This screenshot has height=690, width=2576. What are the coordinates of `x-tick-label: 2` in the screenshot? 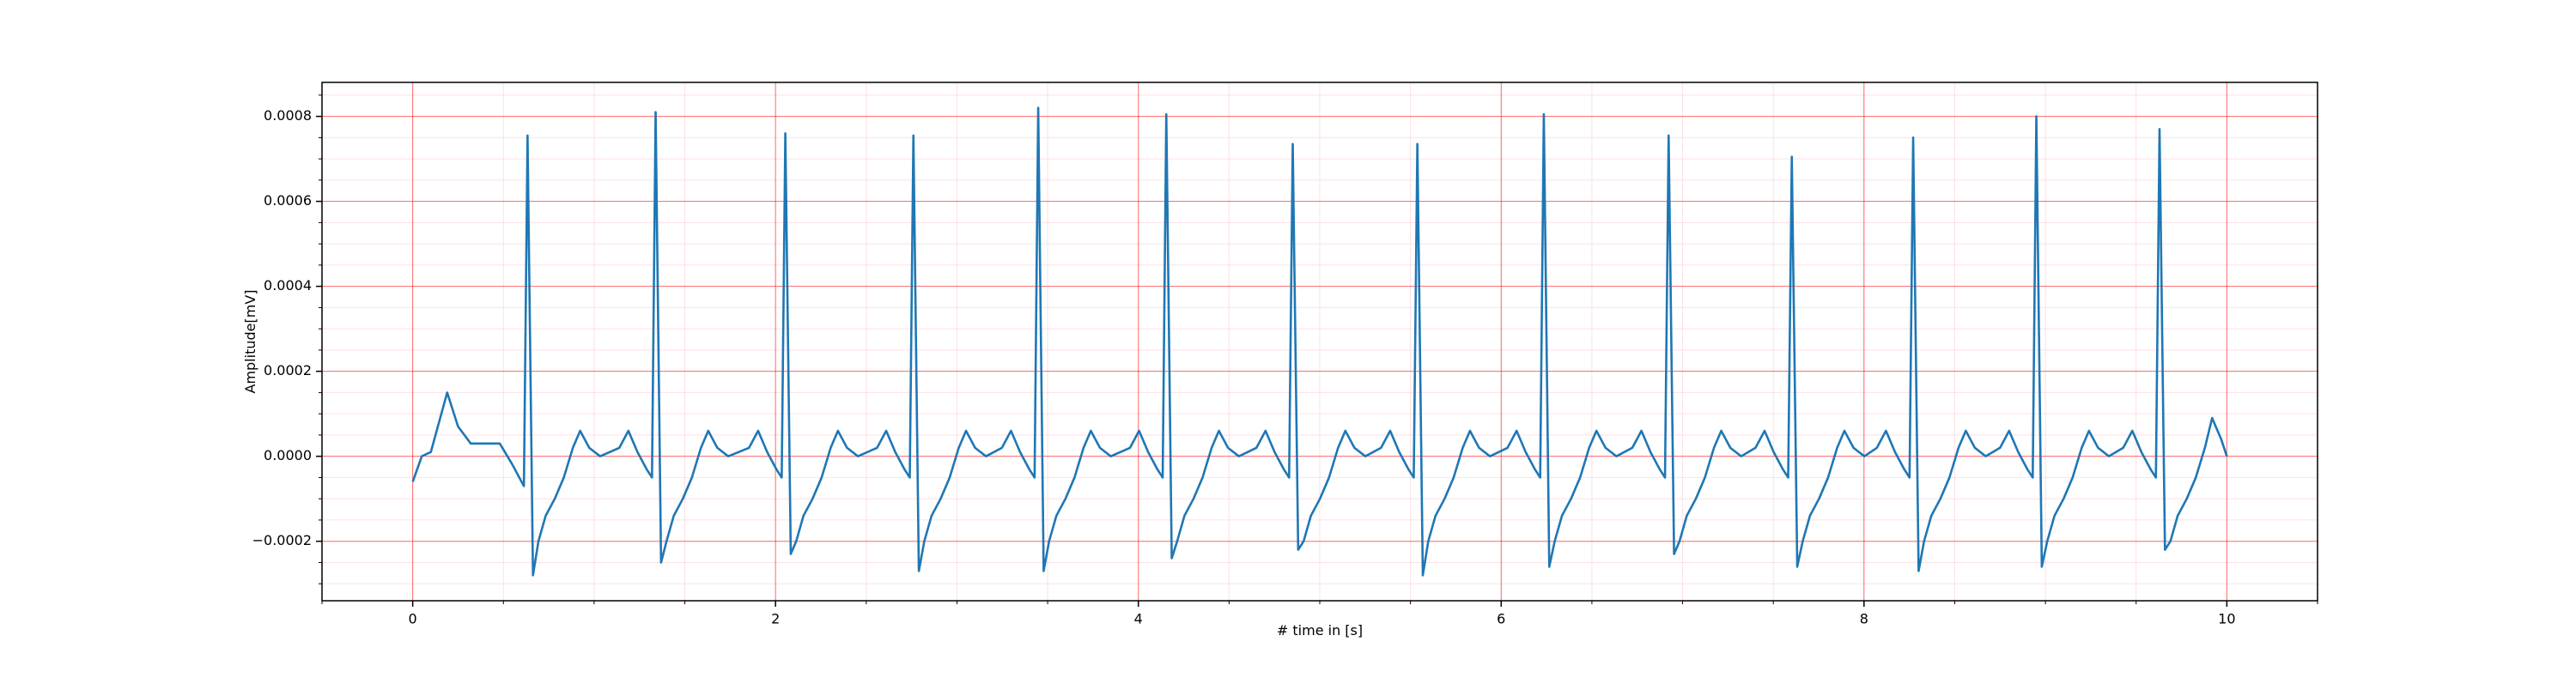 It's located at (775, 619).